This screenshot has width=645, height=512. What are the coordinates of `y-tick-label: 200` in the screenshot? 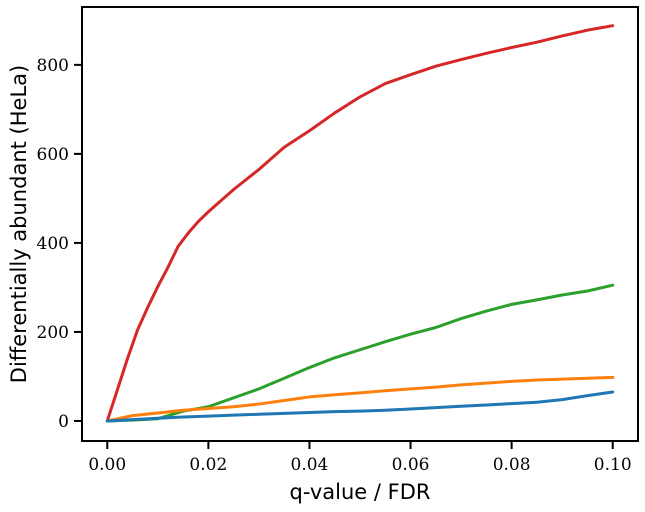 It's located at (53, 333).